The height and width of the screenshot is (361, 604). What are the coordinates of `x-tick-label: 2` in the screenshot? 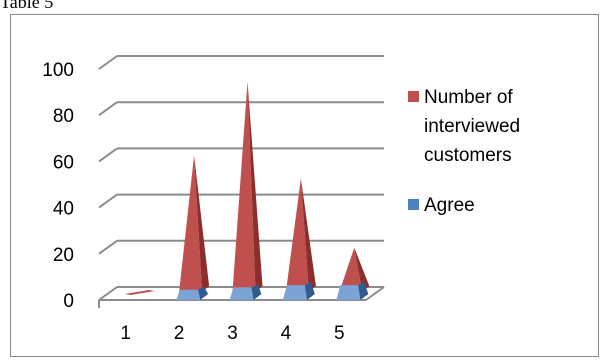 It's located at (179, 333).